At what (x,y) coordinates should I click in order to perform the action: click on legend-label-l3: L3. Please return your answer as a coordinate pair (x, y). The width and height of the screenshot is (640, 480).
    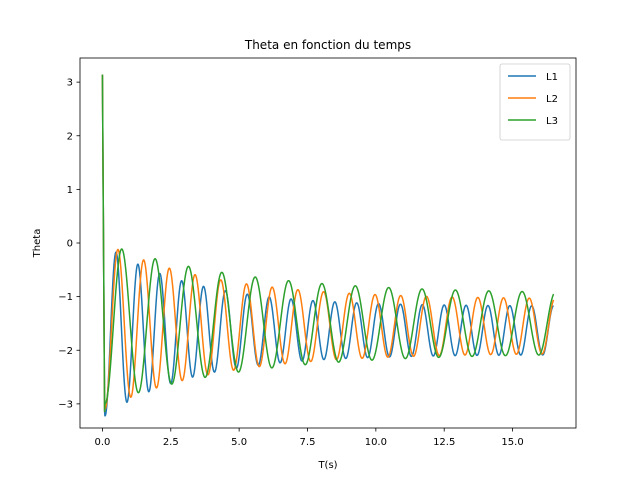
    Looking at the image, I should click on (552, 121).